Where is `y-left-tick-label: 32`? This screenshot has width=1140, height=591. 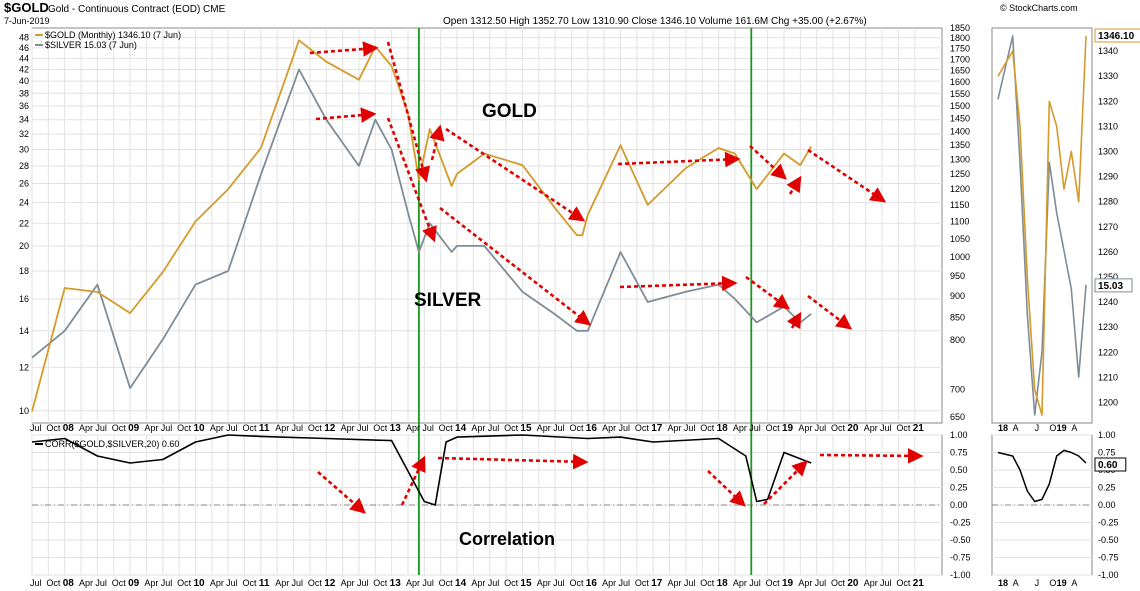 y-left-tick-label: 32 is located at coordinates (24, 134).